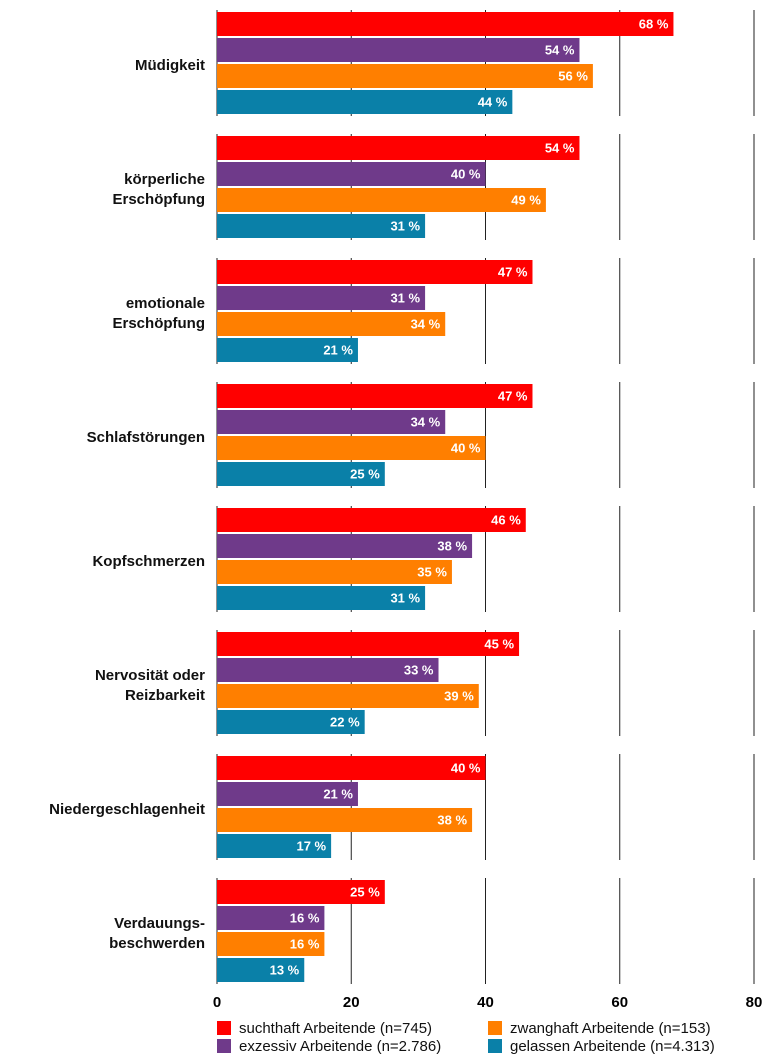 The width and height of the screenshot is (769, 1064). I want to click on x-tick-label: 80, so click(754, 1002).